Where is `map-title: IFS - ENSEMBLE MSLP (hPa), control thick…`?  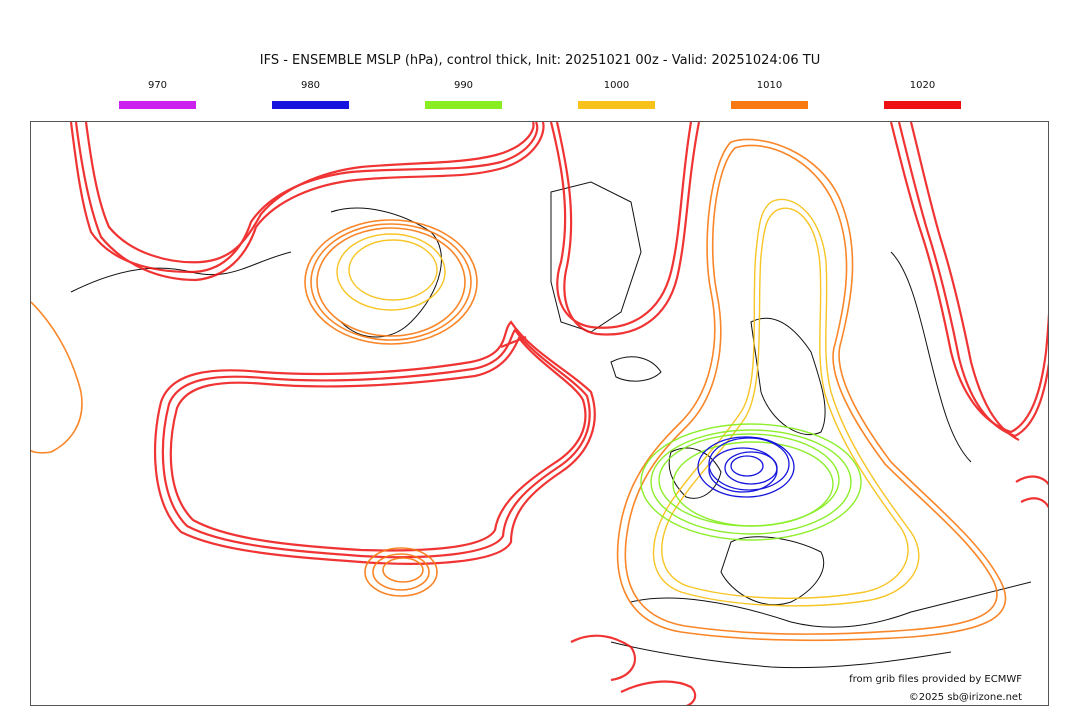
map-title: IFS - ENSEMBLE MSLP (hPa), control thick… is located at coordinates (540, 60).